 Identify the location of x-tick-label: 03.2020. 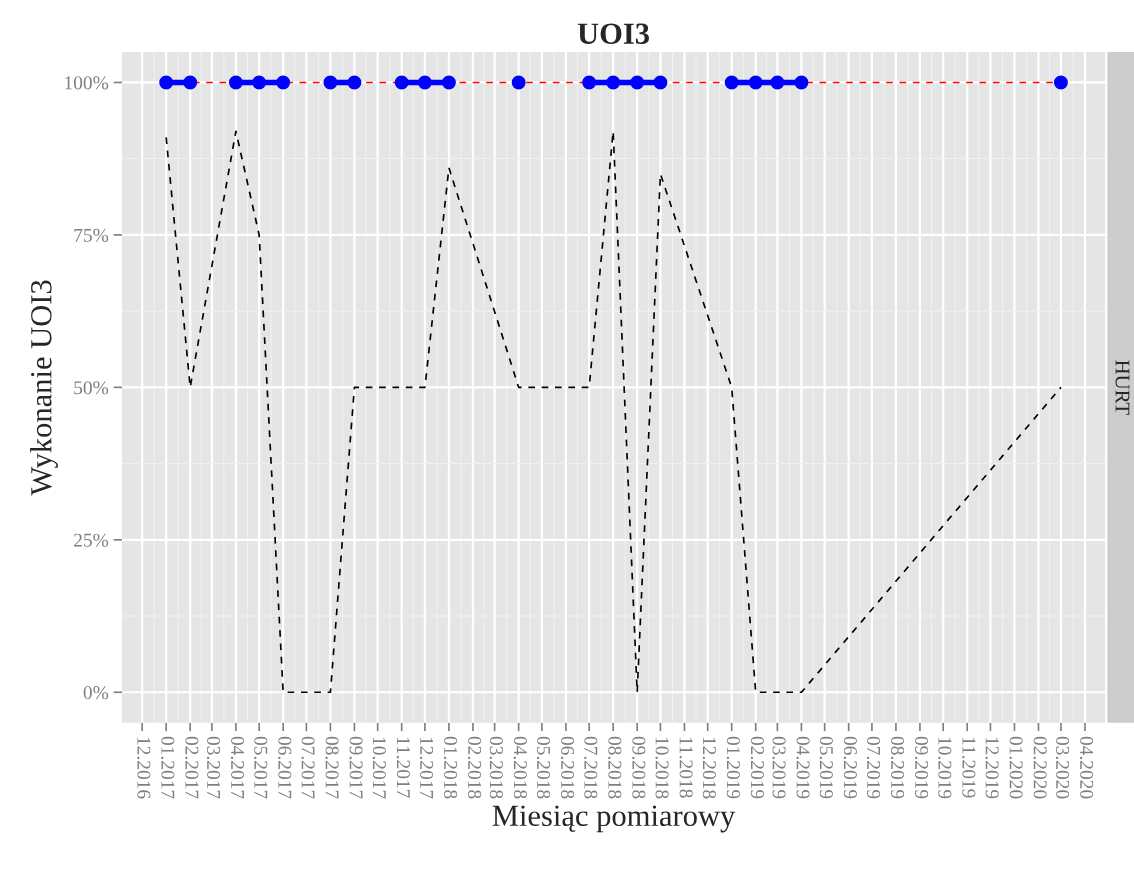
(1062, 767).